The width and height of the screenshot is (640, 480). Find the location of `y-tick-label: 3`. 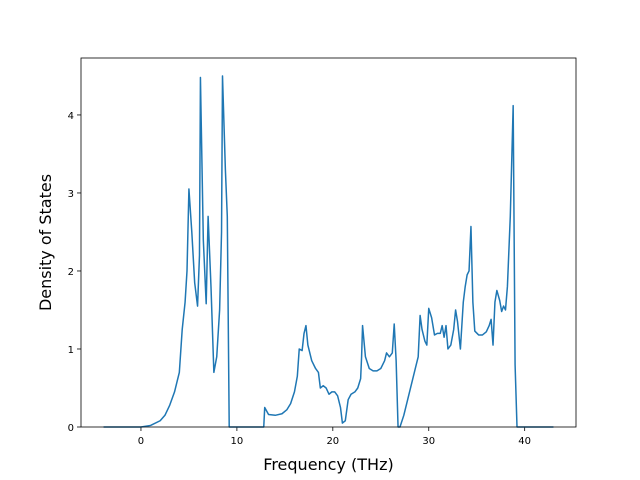

y-tick-label: 3 is located at coordinates (71, 194).